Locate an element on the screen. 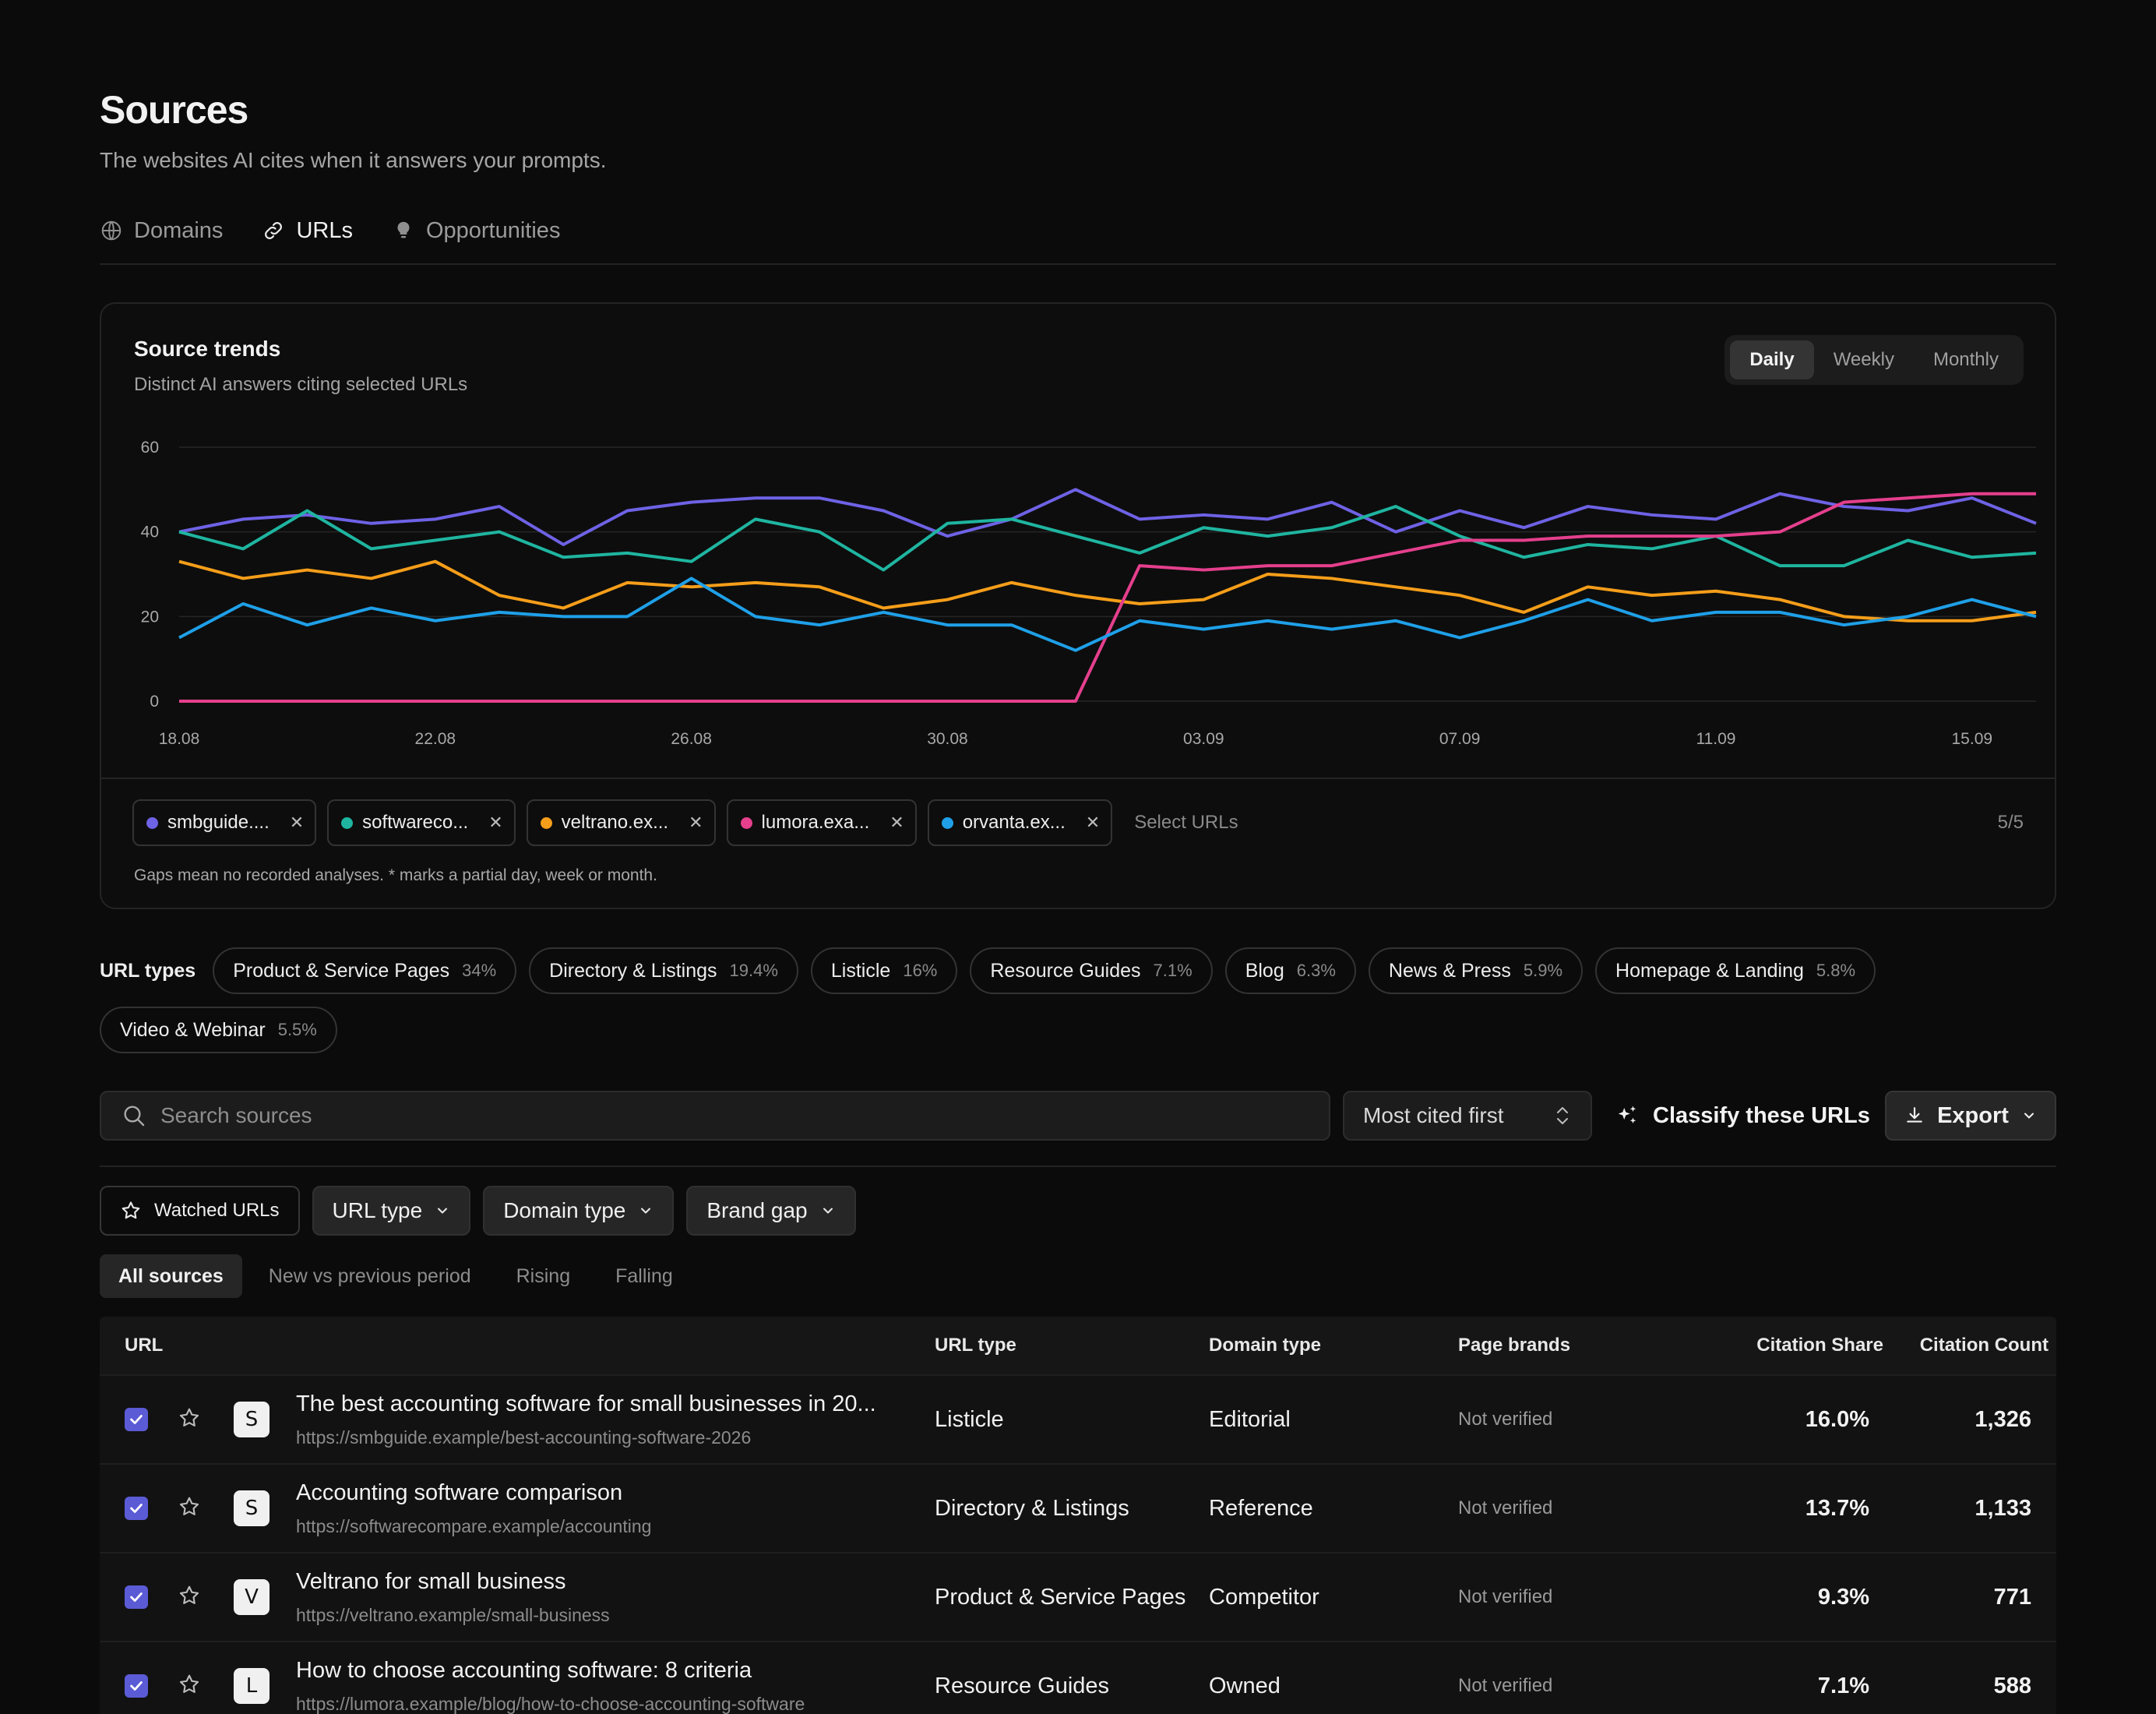 Image resolution: width=2156 pixels, height=1714 pixels. source-tabs: Domains URLs Opportunities is located at coordinates (330, 237).